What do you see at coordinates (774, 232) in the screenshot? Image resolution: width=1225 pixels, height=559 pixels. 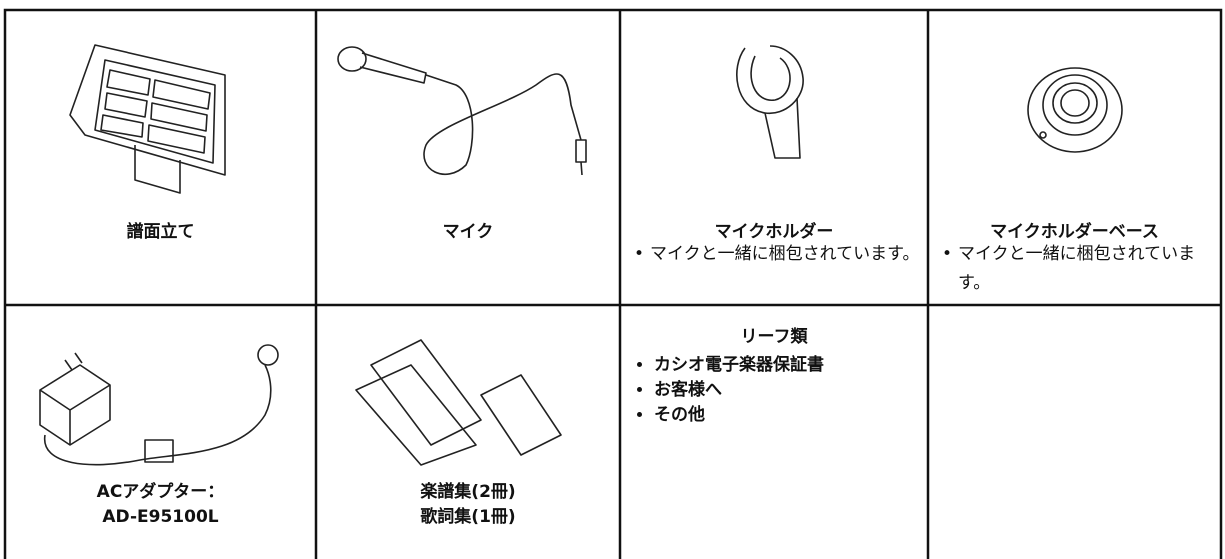 I see `item-title: マイクホルダー` at bounding box center [774, 232].